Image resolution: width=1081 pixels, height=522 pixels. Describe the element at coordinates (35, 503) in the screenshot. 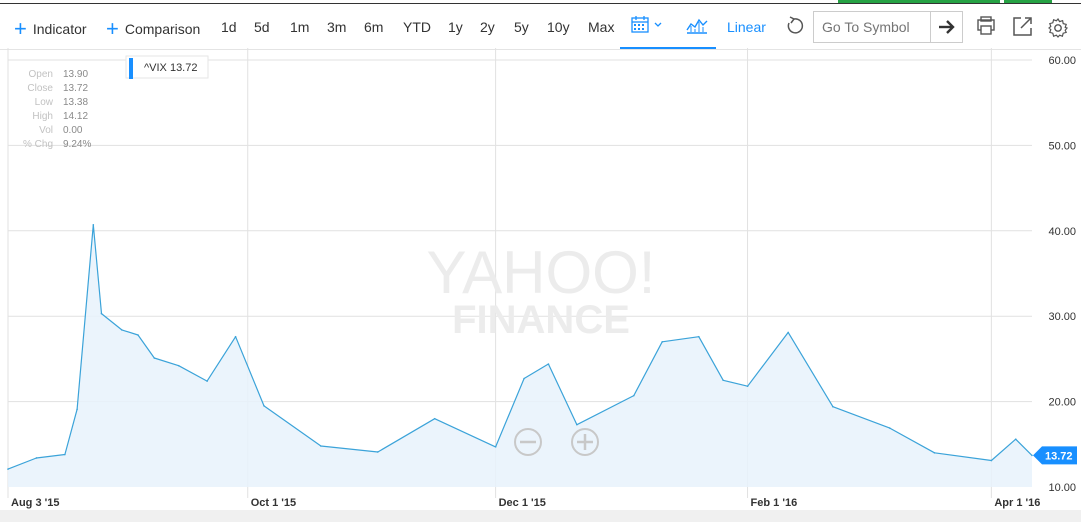

I see `x-tick-label: Aug 3 '15` at that location.